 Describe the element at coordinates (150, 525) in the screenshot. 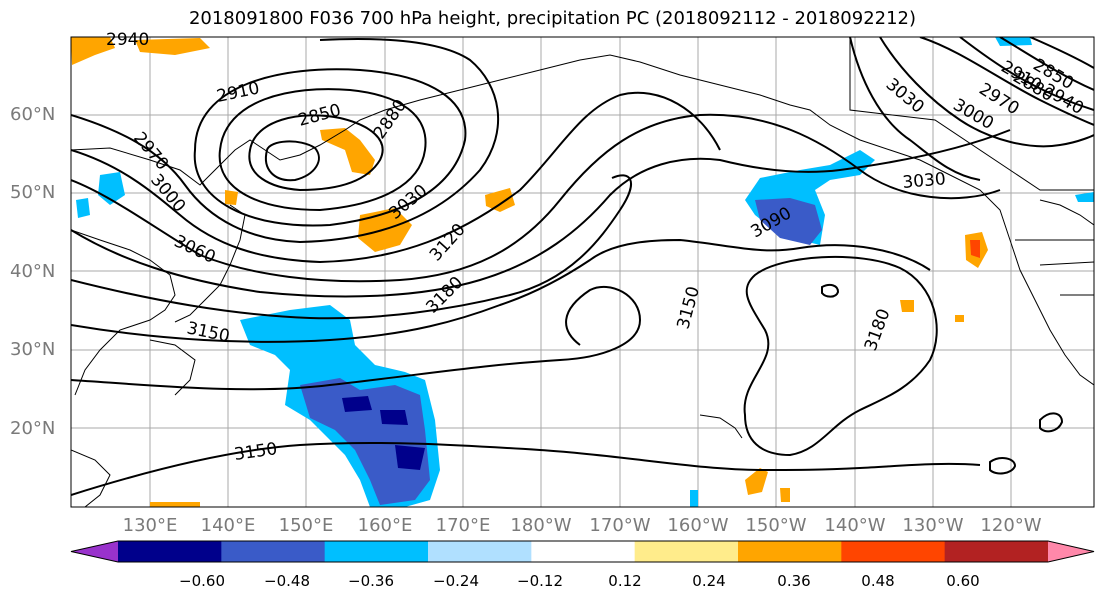

I see `lon-label: 130°E` at that location.